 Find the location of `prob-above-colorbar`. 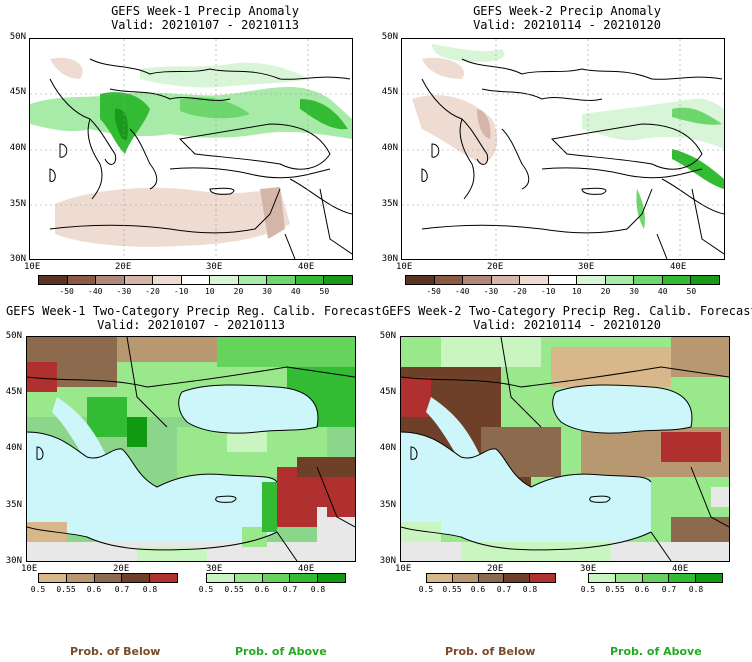

prob-above-colorbar is located at coordinates (276, 578).